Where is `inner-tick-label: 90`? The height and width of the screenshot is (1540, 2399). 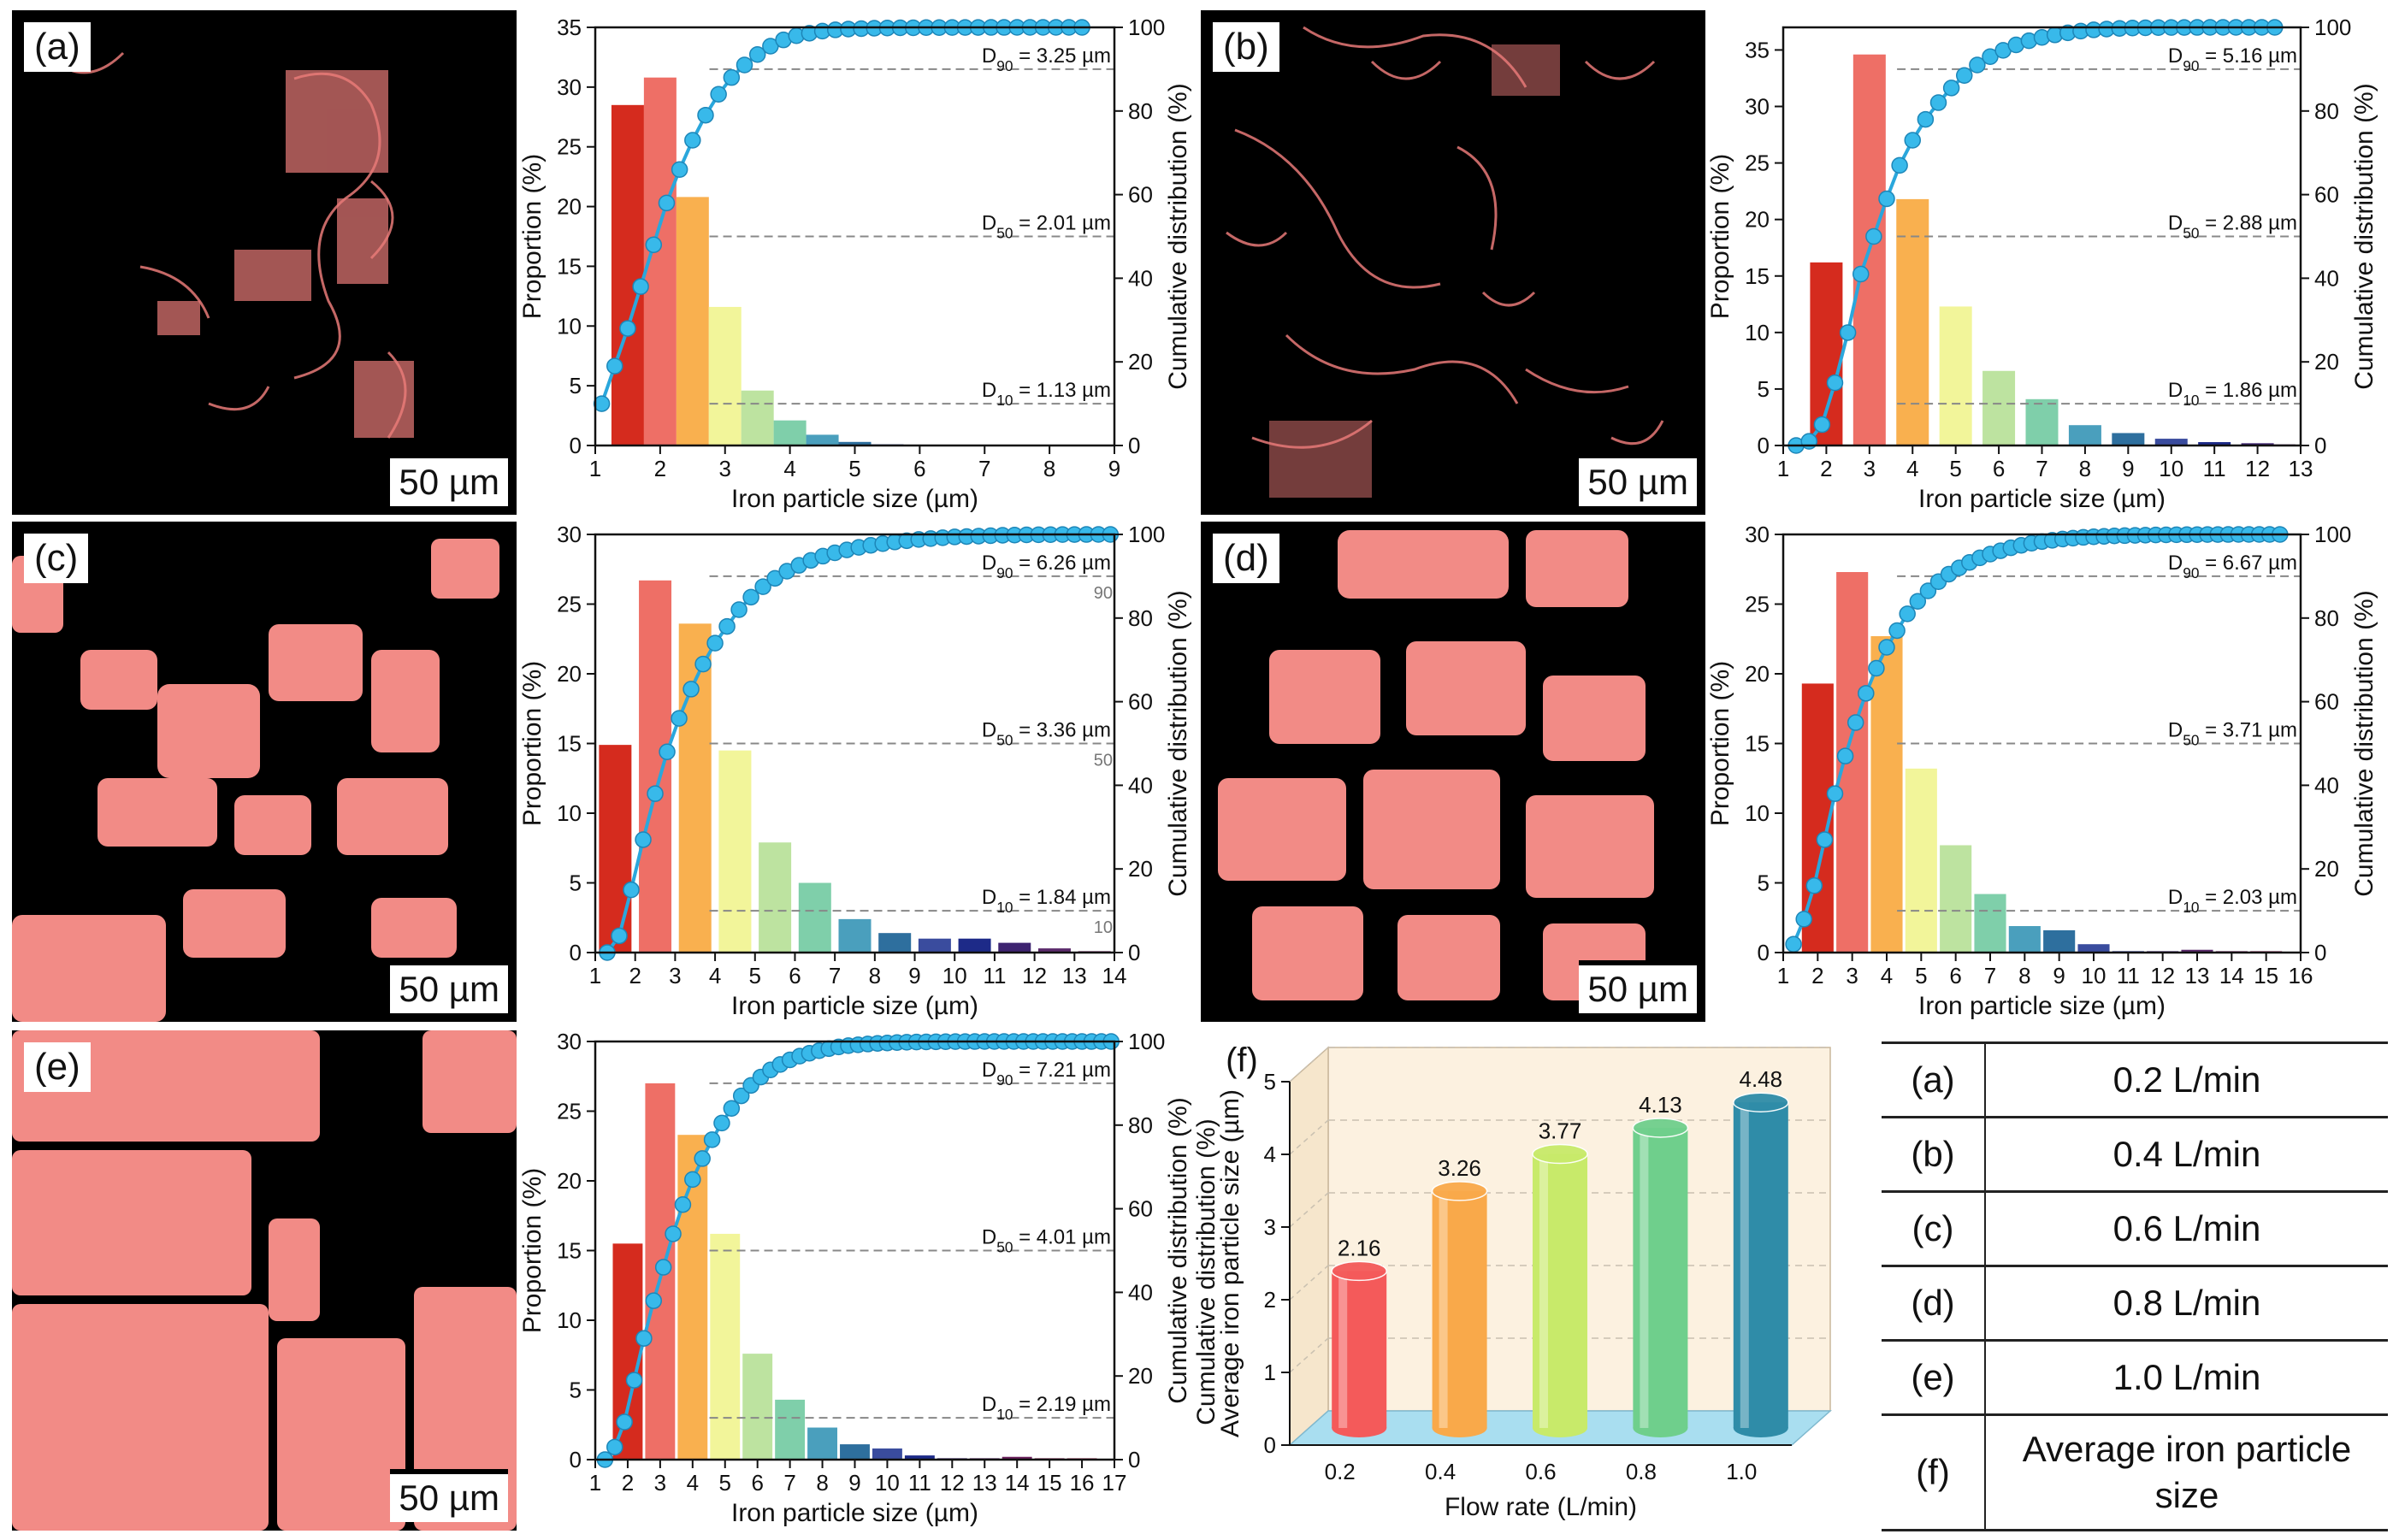 inner-tick-label: 90 is located at coordinates (1103, 593).